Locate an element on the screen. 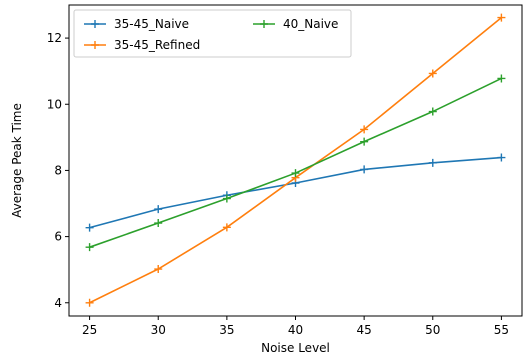 The width and height of the screenshot is (525, 358). y-axis: 4 6 8 10 12 is located at coordinates (58, 170).